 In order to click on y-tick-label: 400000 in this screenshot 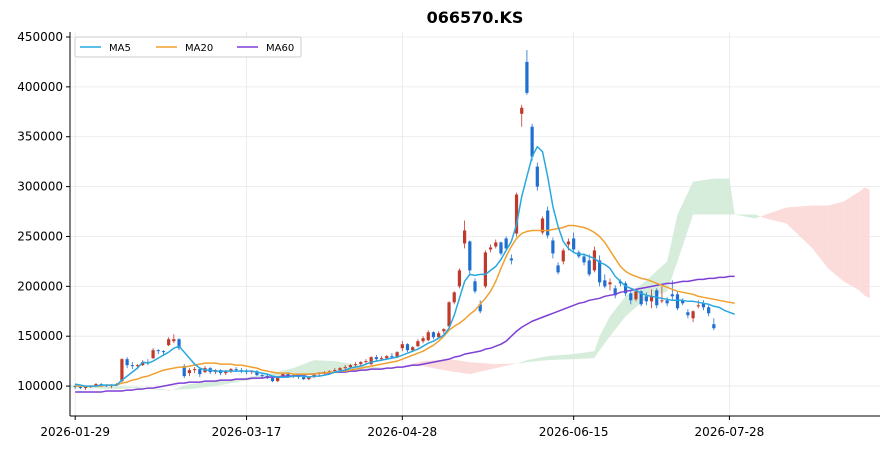, I will do `click(40, 87)`.